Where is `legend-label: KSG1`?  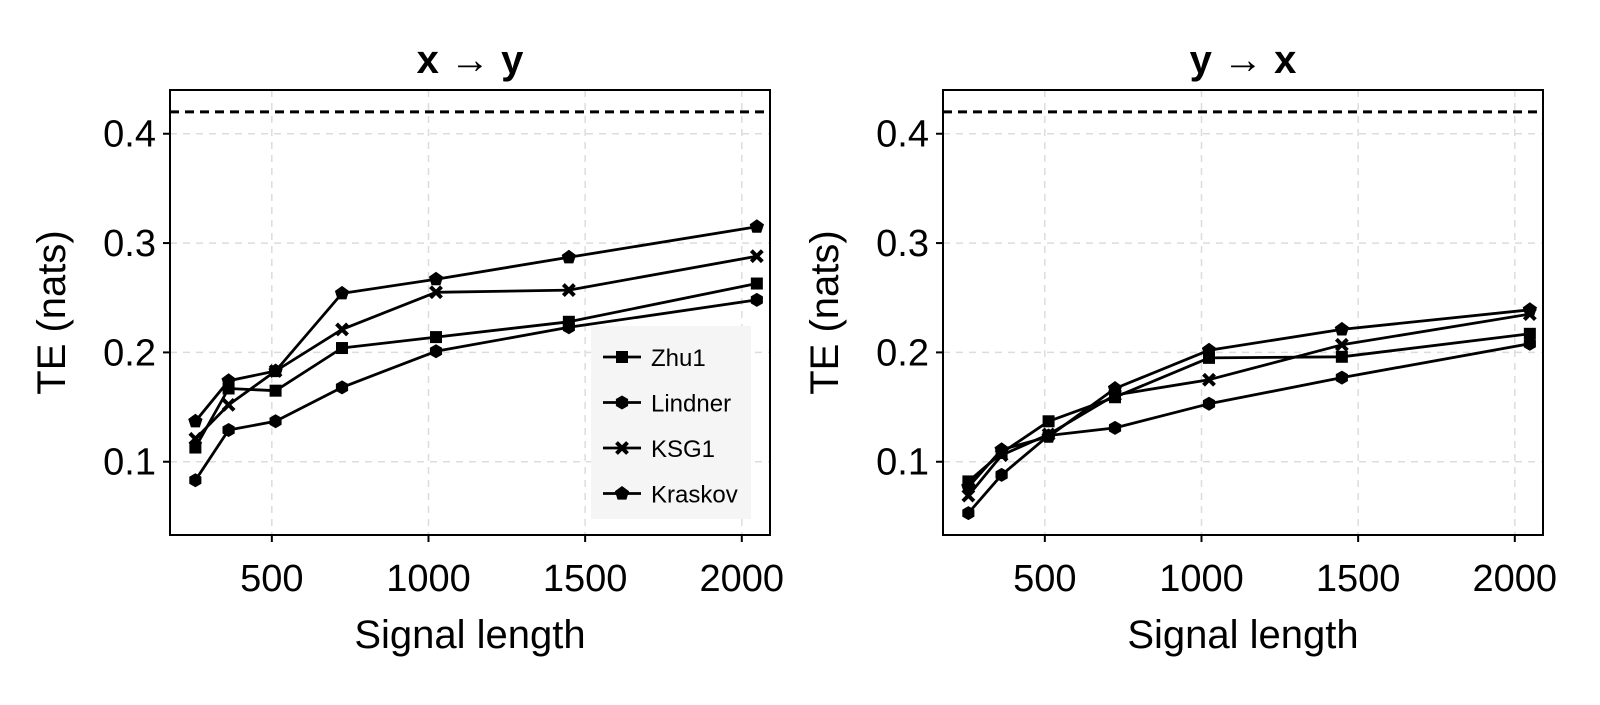 legend-label: KSG1 is located at coordinates (683, 449).